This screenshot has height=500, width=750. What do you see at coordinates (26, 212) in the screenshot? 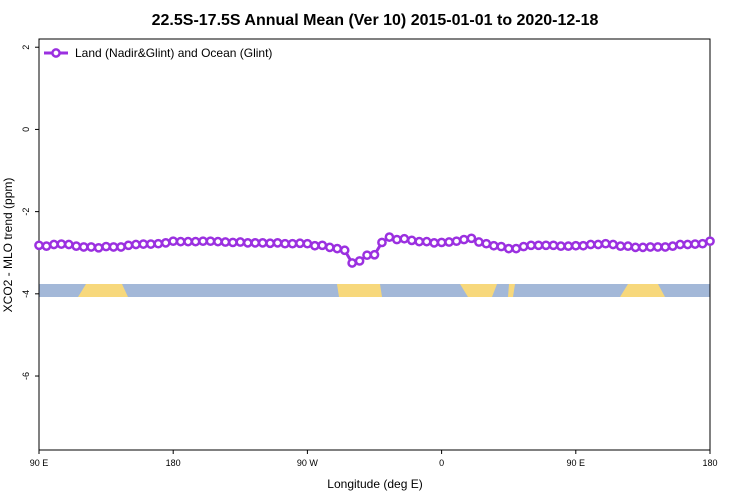
I see `y-tick-label: -2` at bounding box center [26, 212].